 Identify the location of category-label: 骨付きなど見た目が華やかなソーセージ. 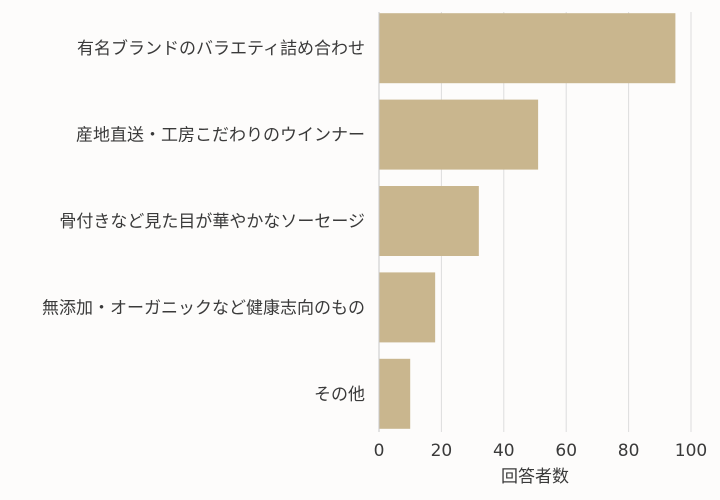
(212, 222).